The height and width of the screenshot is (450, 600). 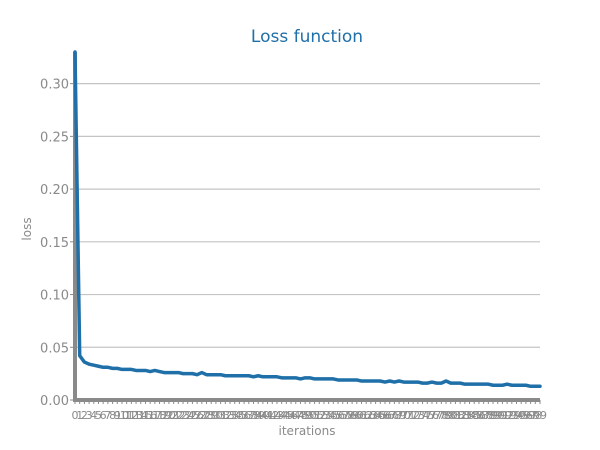 I want to click on x-tick-label: 12, so click(x=131, y=415).